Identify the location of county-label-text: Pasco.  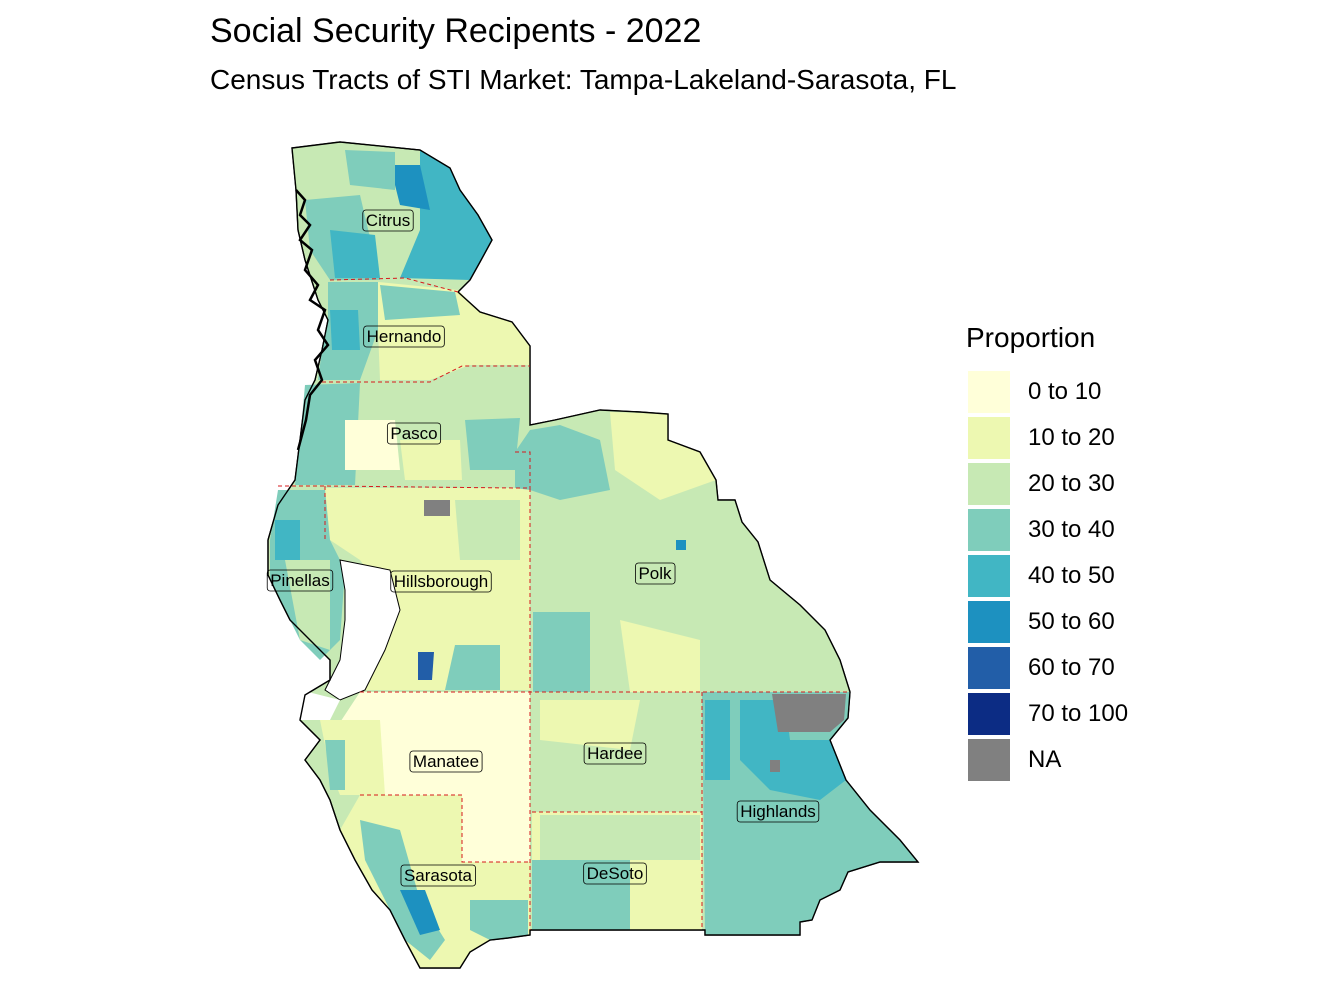
(413, 433).